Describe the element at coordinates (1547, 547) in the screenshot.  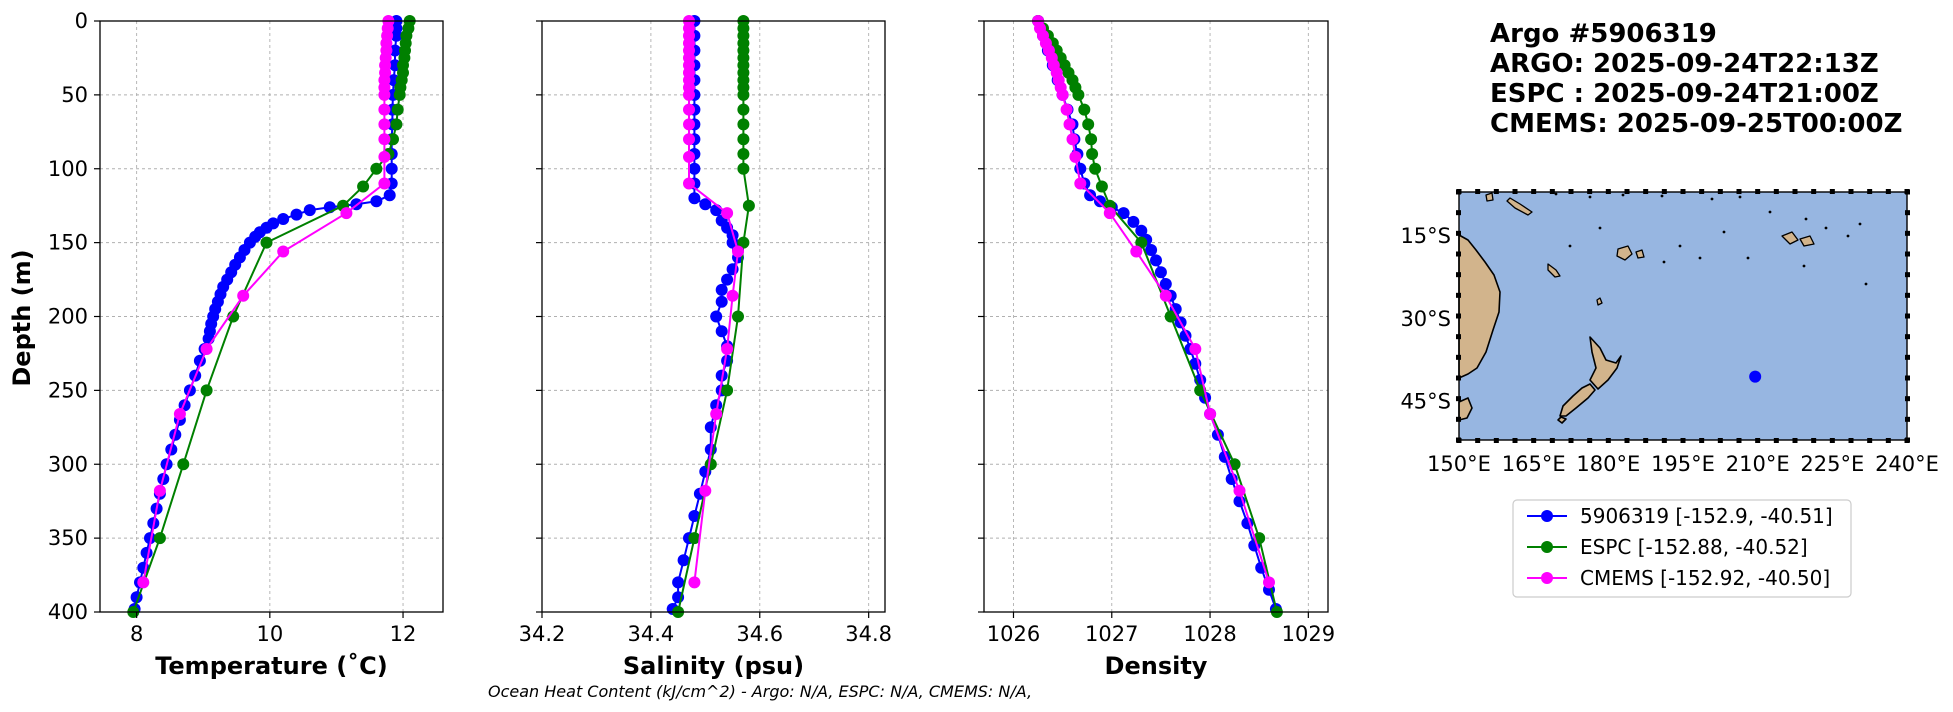
I see `legend-marker-espc` at that location.